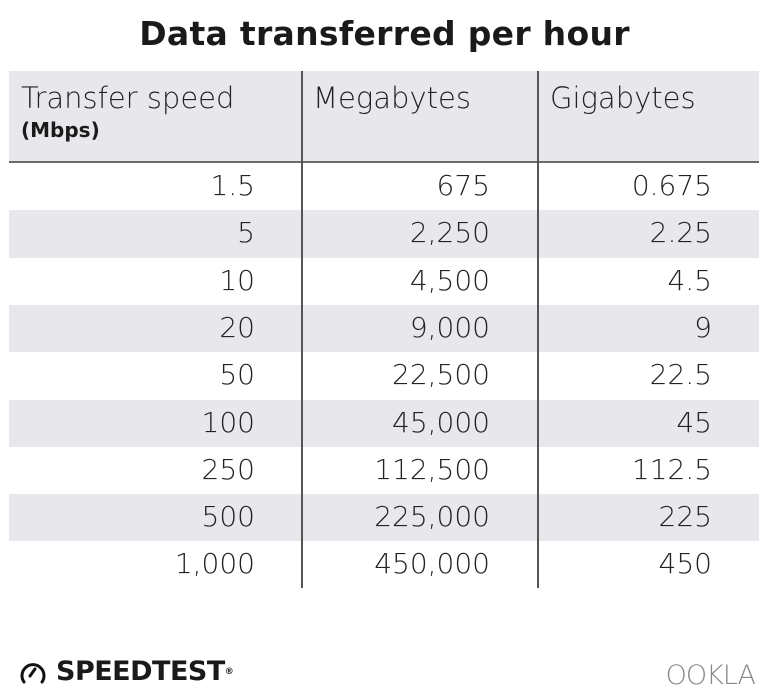  Describe the element at coordinates (384, 234) in the screenshot. I see `table-row: 5 2,250 2.25` at that location.